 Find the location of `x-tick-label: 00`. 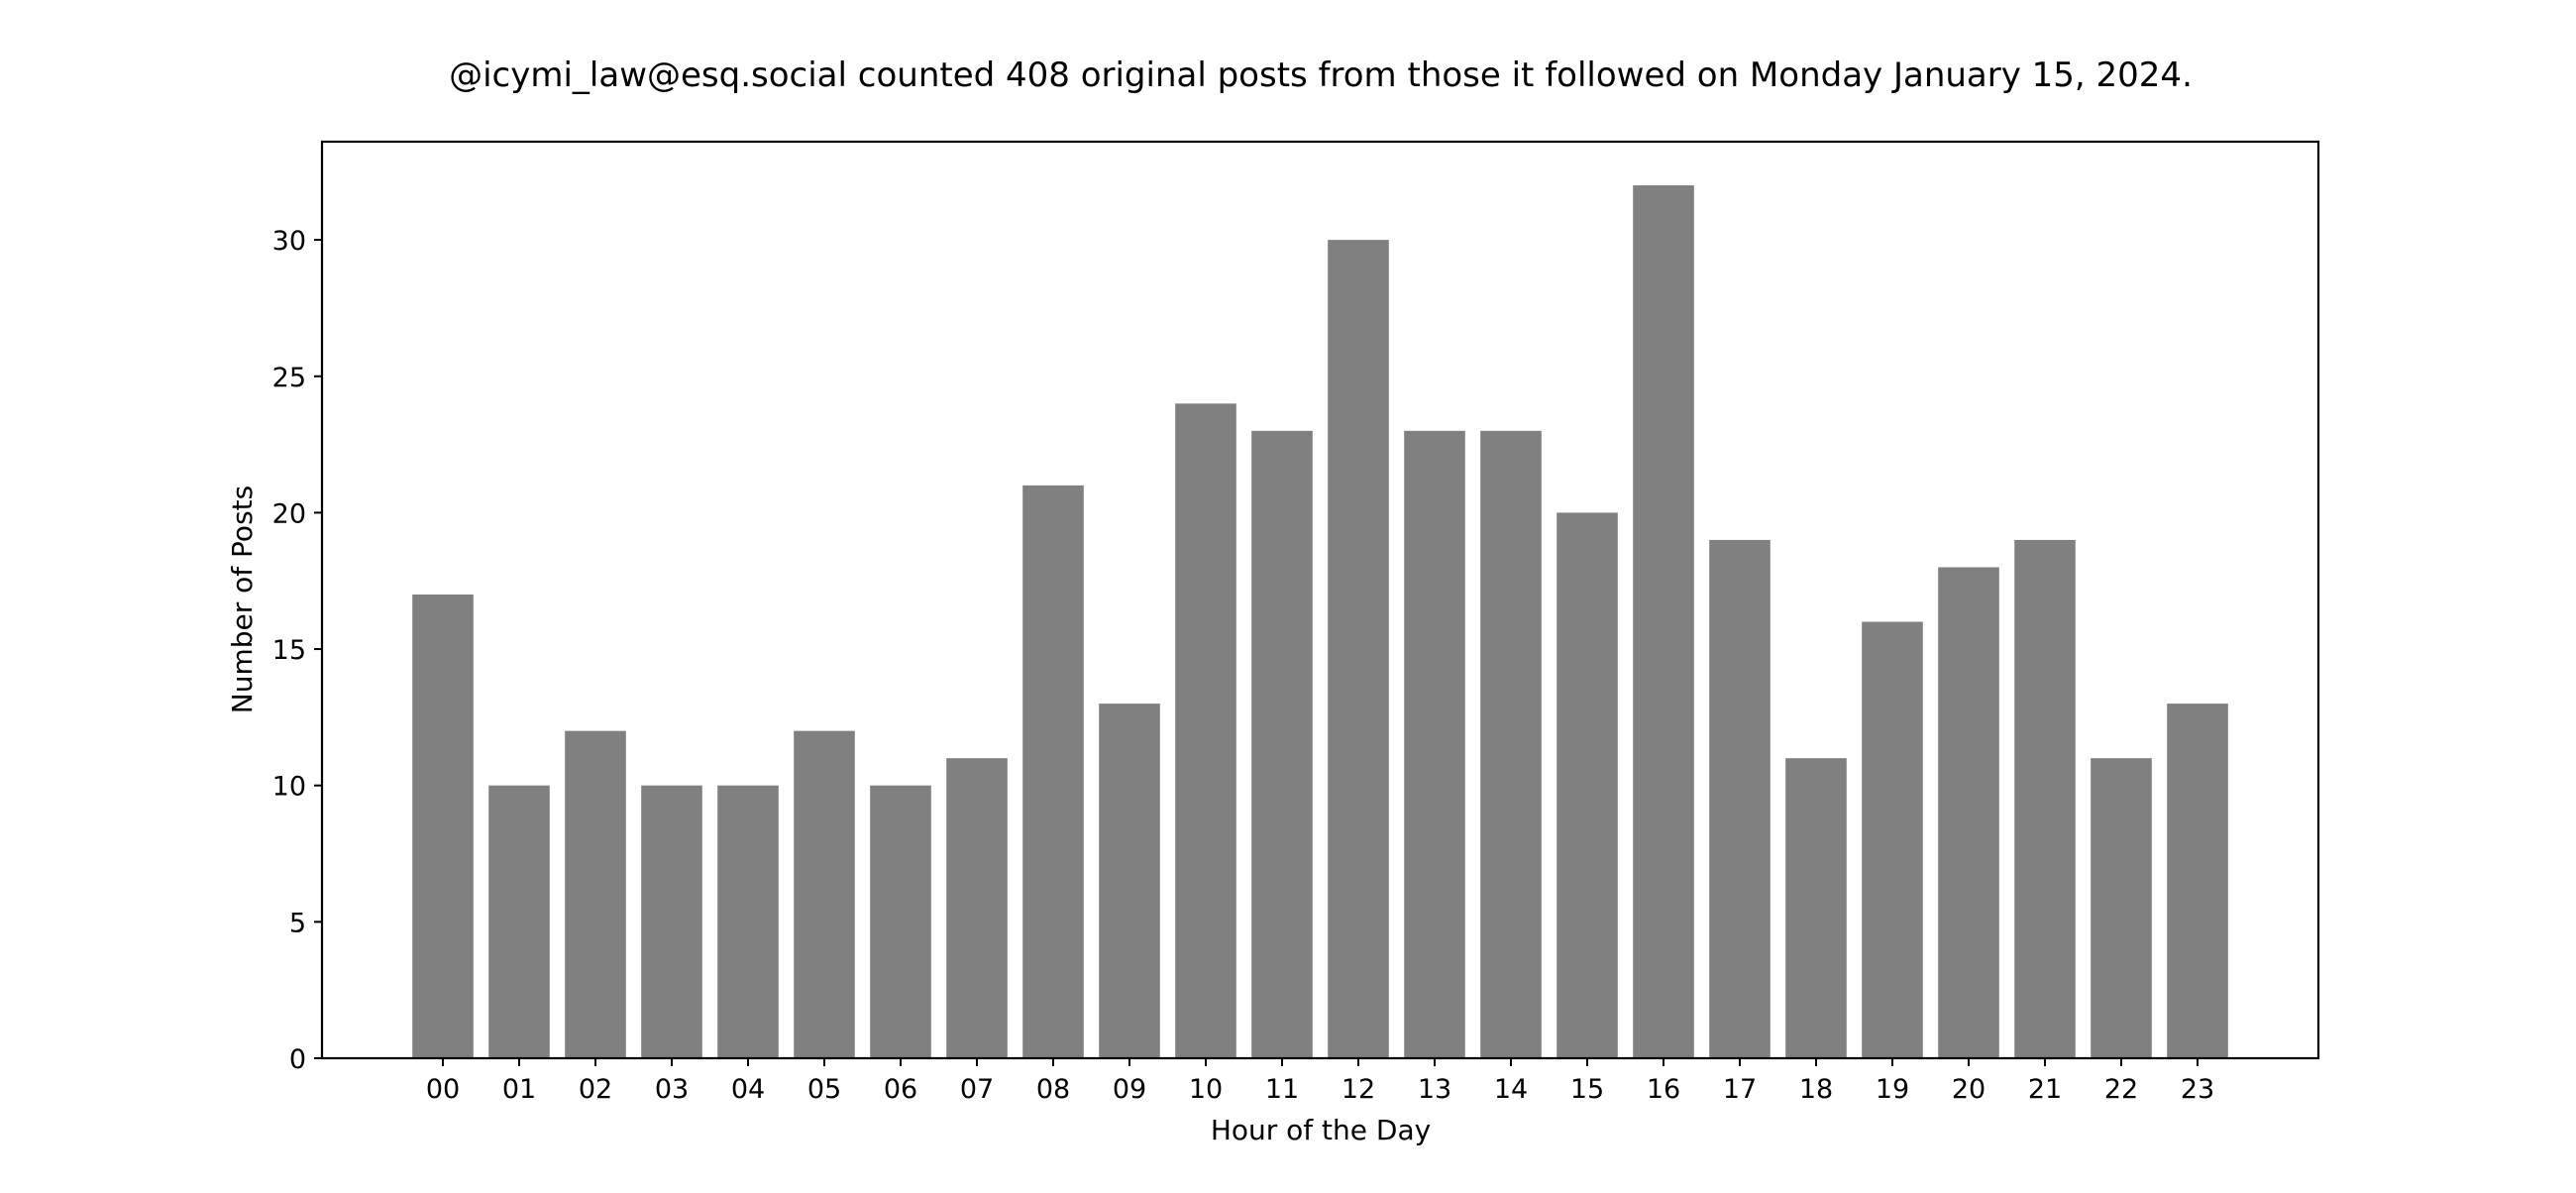

x-tick-label: 00 is located at coordinates (443, 1089).